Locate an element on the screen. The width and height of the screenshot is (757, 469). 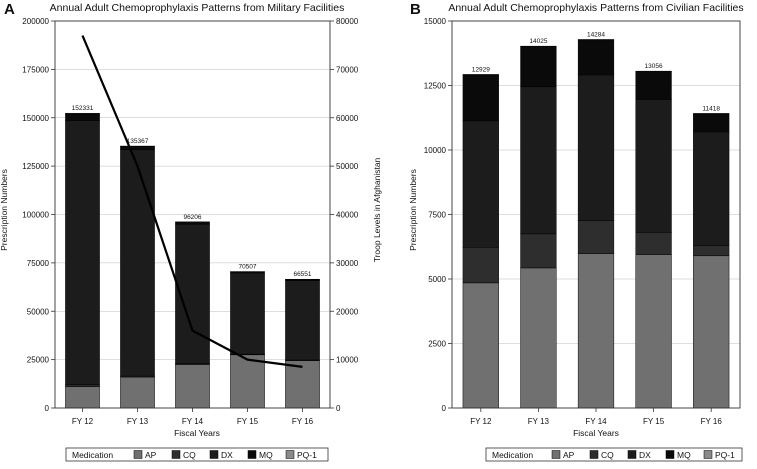
panel-a-total-label: 66551 is located at coordinates (302, 274).